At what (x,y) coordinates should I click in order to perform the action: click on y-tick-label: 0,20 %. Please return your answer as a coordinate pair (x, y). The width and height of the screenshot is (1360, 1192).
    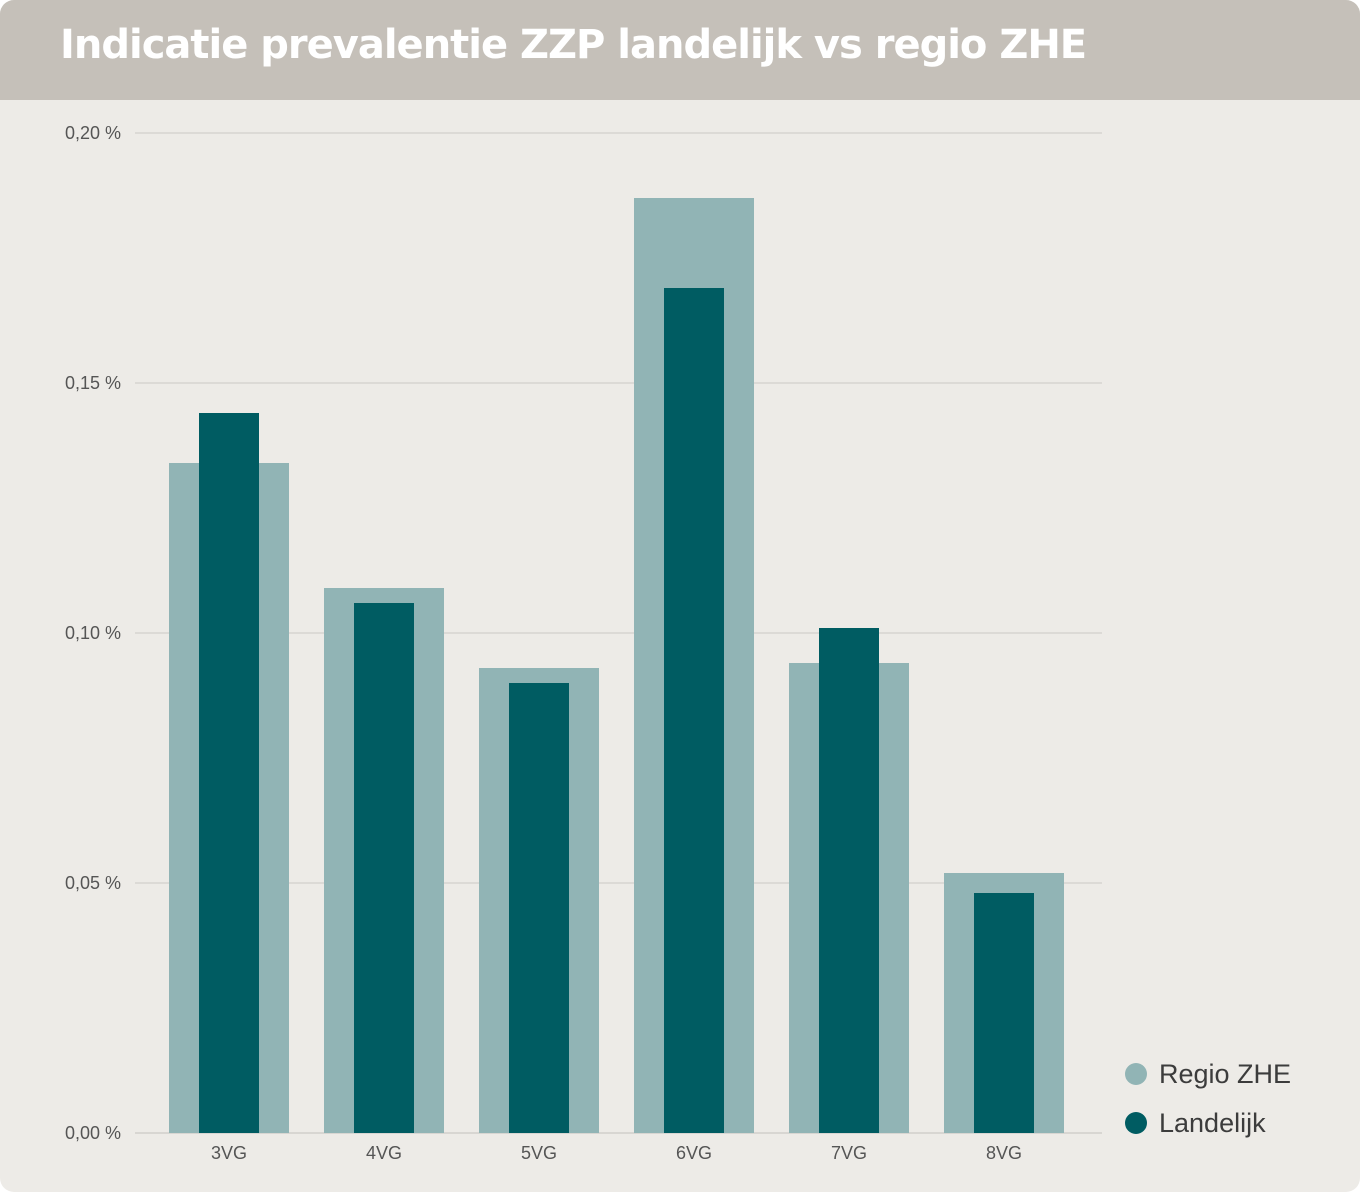
    Looking at the image, I should click on (93, 133).